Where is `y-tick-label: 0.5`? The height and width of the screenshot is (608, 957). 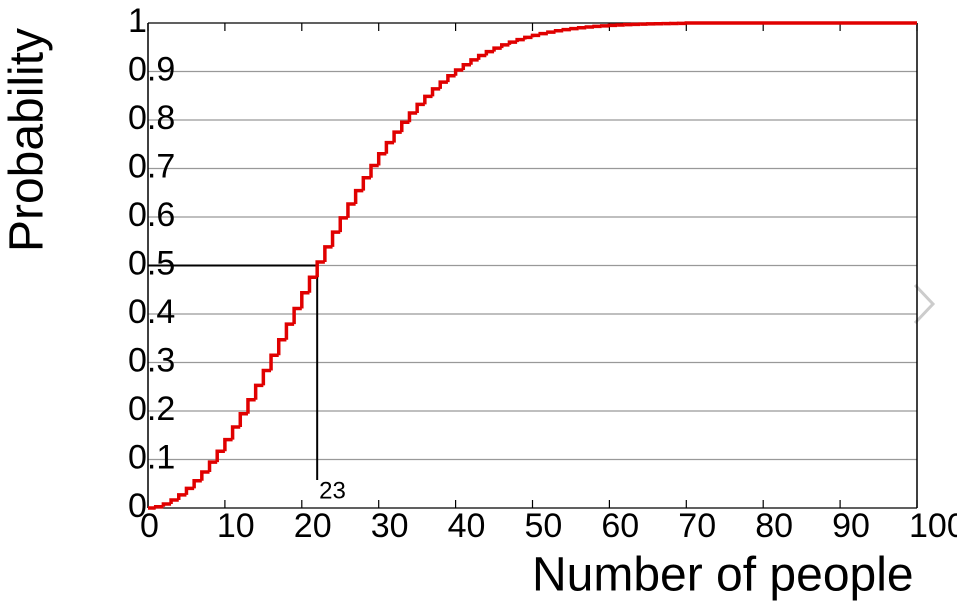 y-tick-label: 0.5 is located at coordinates (151, 263).